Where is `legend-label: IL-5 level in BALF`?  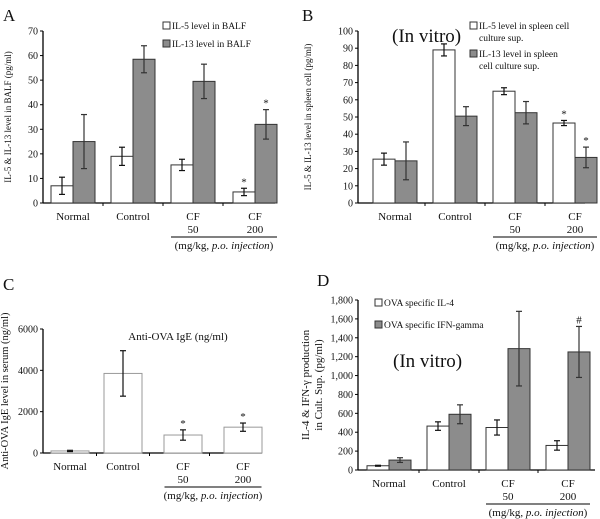 legend-label: IL-5 level in BALF is located at coordinates (209, 27).